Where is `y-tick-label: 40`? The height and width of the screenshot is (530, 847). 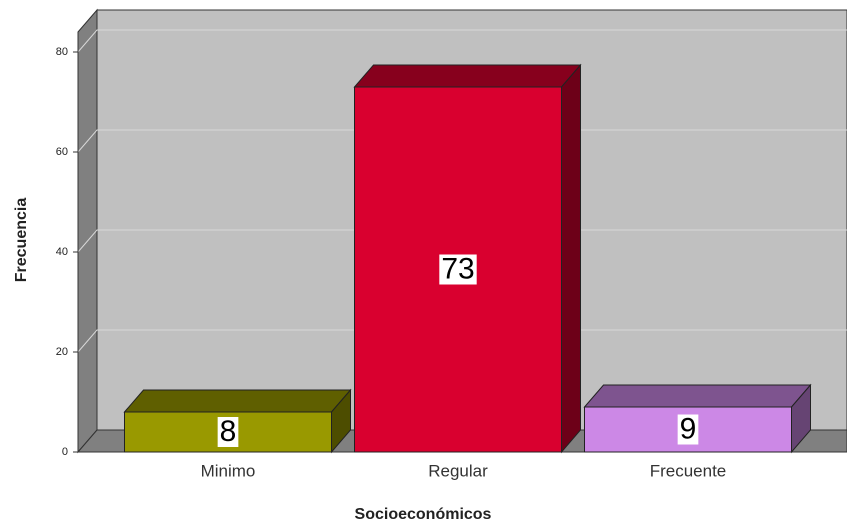
y-tick-label: 40 is located at coordinates (62, 252).